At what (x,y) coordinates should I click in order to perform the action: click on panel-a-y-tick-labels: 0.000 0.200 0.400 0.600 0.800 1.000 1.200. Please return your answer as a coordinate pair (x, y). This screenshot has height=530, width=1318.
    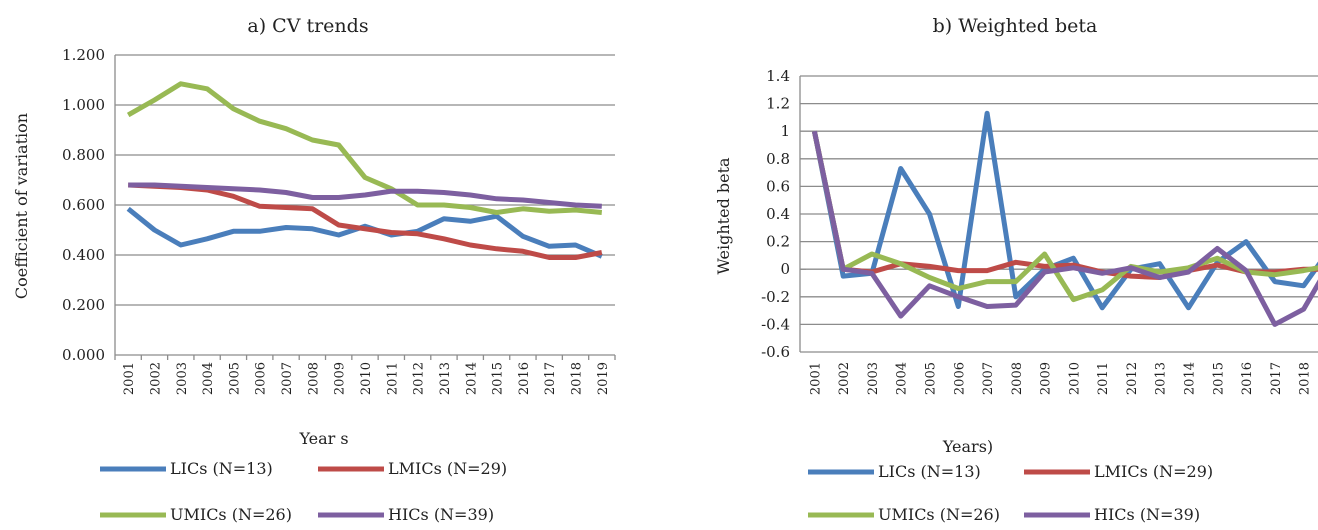
    Looking at the image, I should click on (83, 205).